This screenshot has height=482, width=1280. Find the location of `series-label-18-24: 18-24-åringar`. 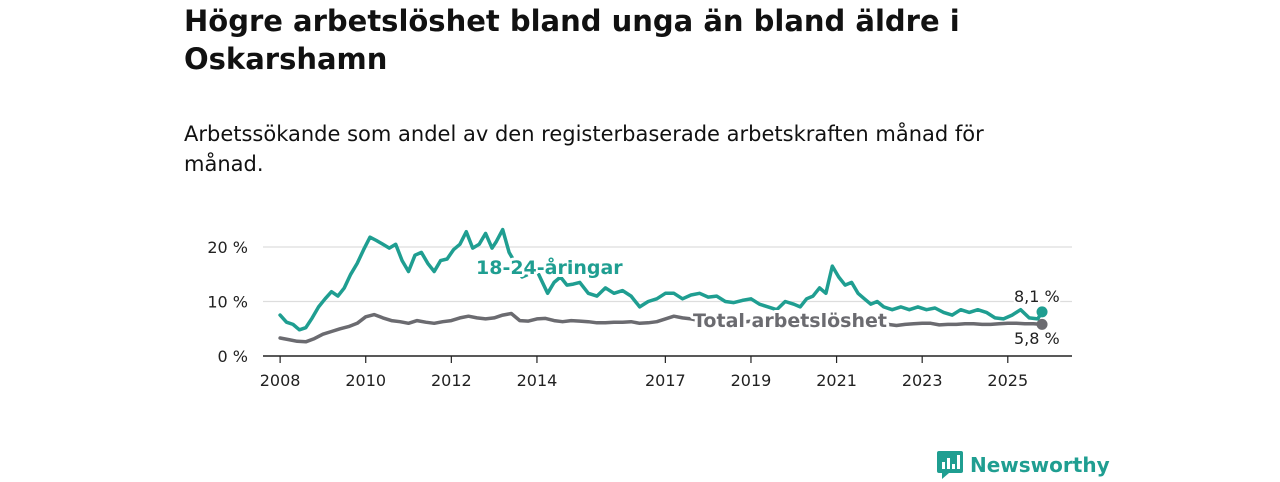

series-label-18-24: 18-24-åringar is located at coordinates (549, 267).